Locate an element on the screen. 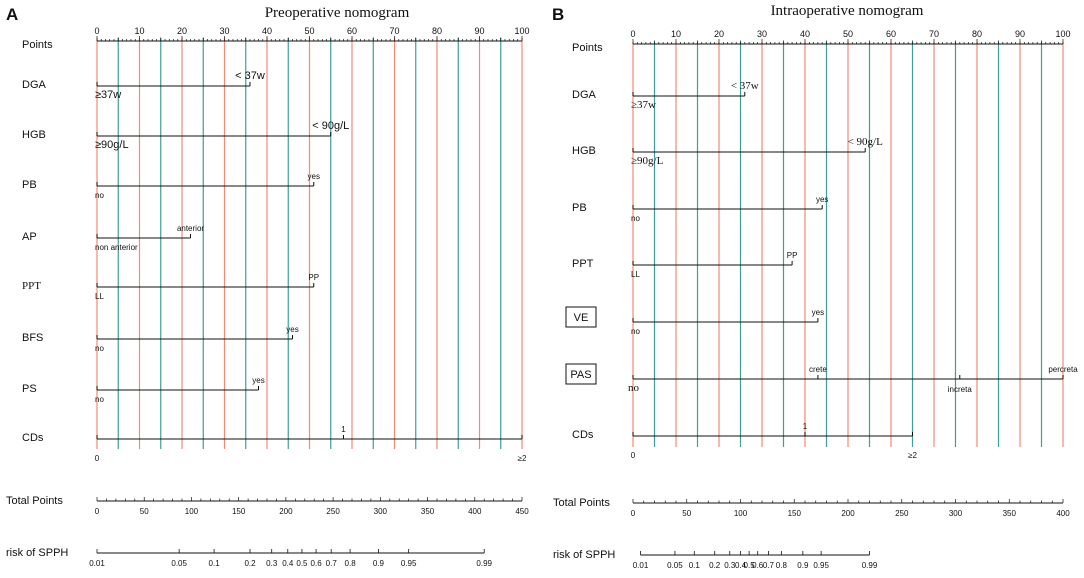 This screenshot has height=578, width=1084. total-points-tick-label: 150 is located at coordinates (795, 513).